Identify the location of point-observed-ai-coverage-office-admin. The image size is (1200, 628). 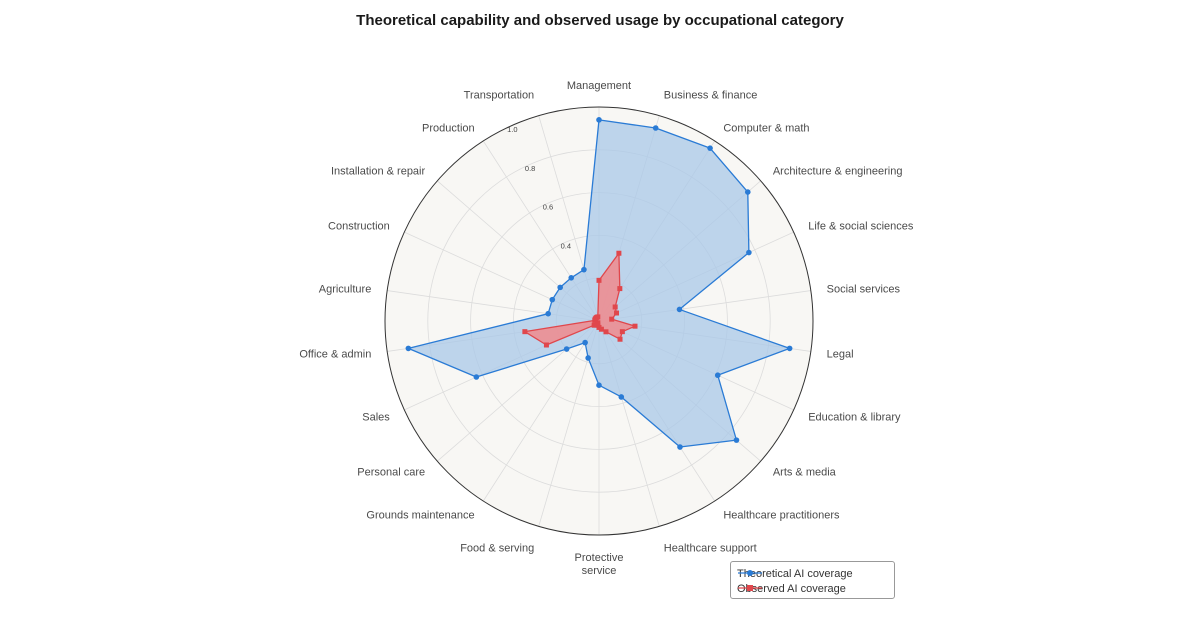
(525, 332).